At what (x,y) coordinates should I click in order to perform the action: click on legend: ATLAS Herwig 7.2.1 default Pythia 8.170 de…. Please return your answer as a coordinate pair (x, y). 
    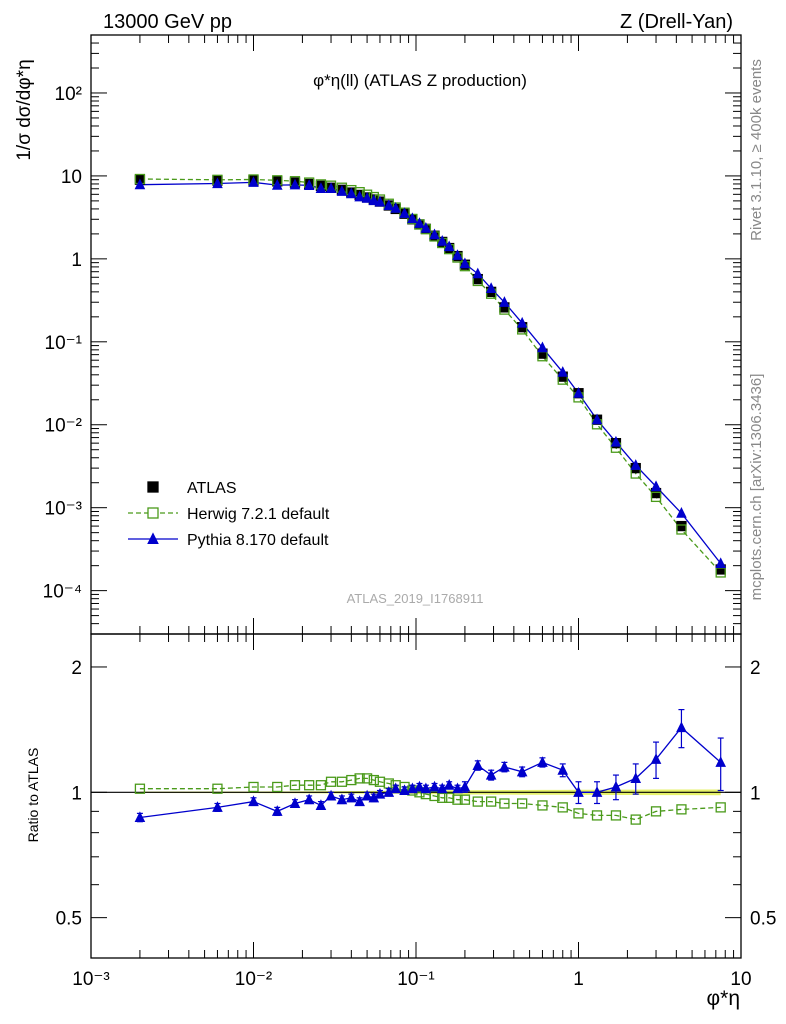
    Looking at the image, I should click on (229, 514).